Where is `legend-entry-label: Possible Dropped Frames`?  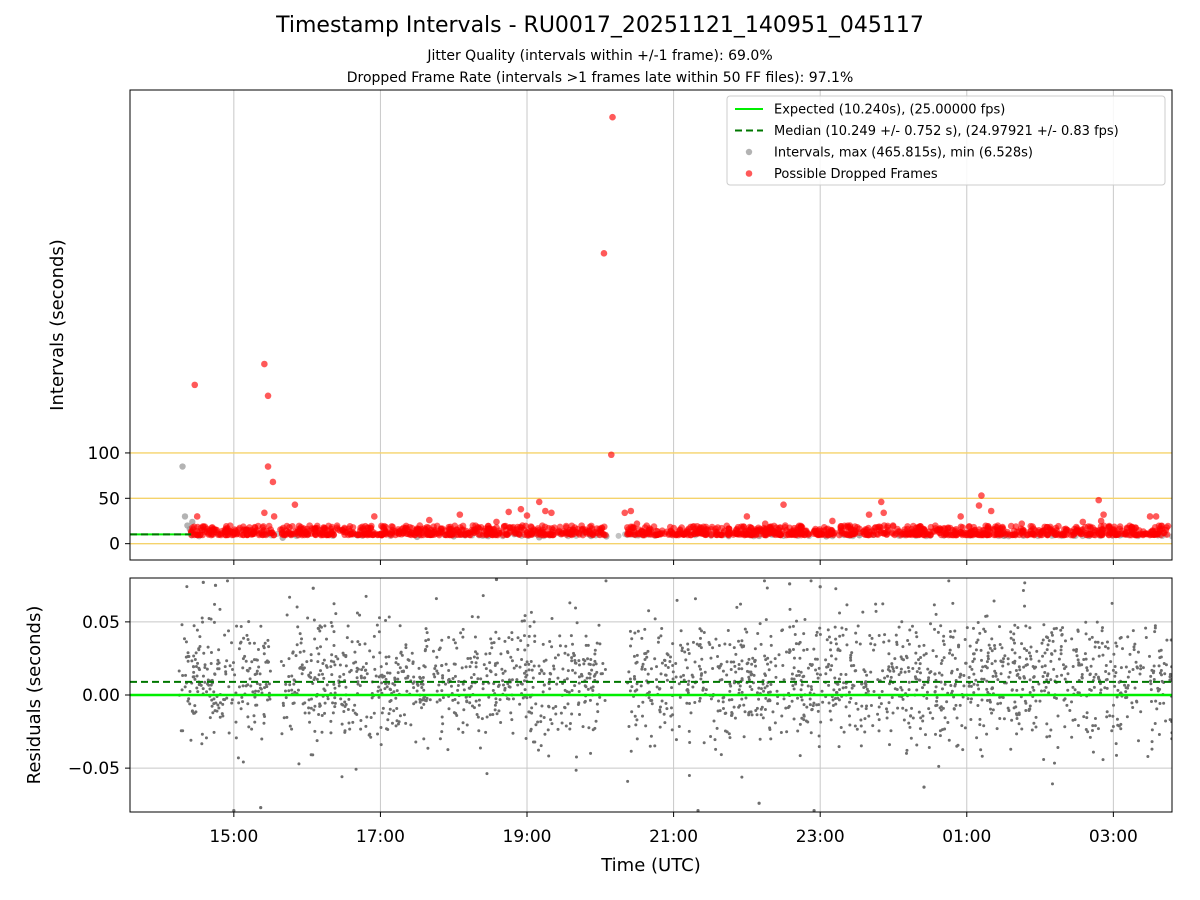 legend-entry-label: Possible Dropped Frames is located at coordinates (856, 174).